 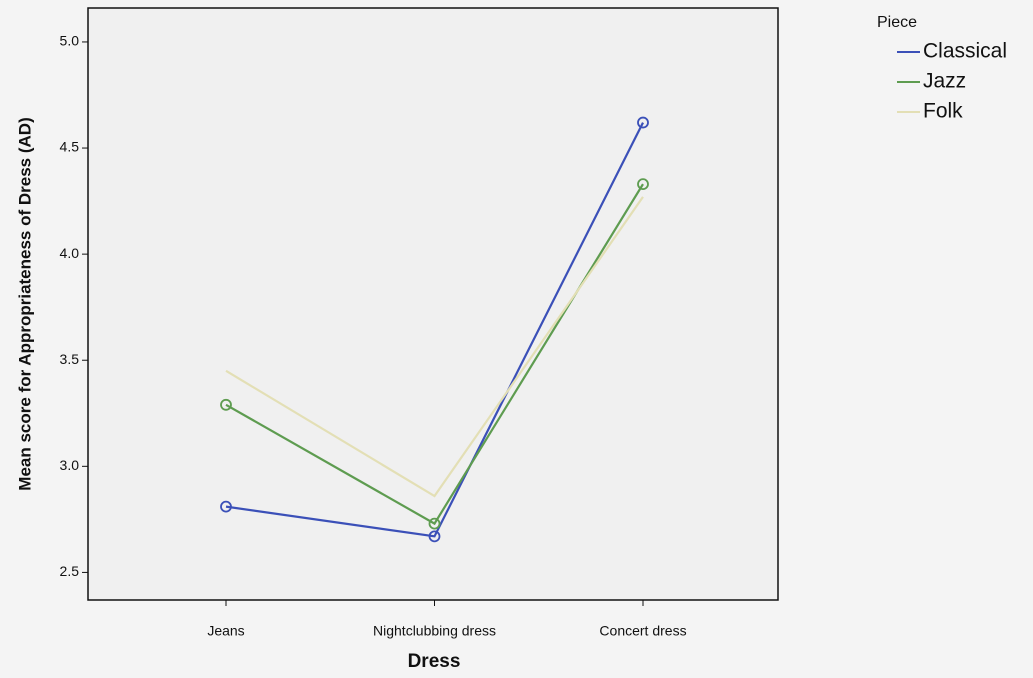 I want to click on legend-label: Folk, so click(x=943, y=111).